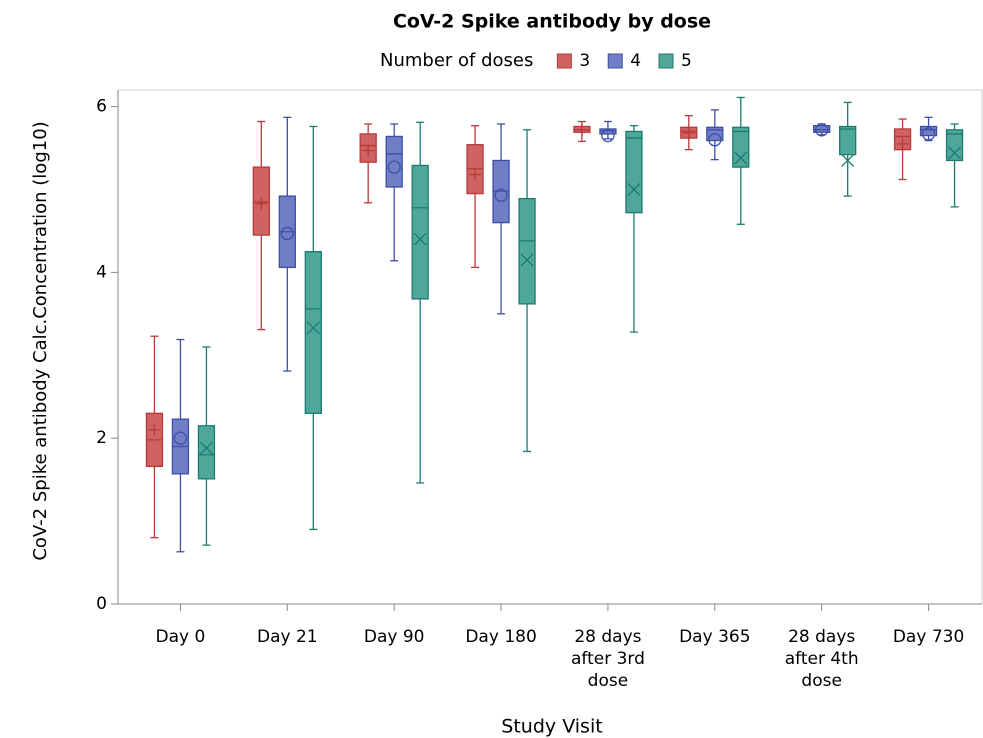 The width and height of the screenshot is (983, 738). Describe the element at coordinates (607, 659) in the screenshot. I see `x-tick-label: 28 days after 3rd dose` at that location.